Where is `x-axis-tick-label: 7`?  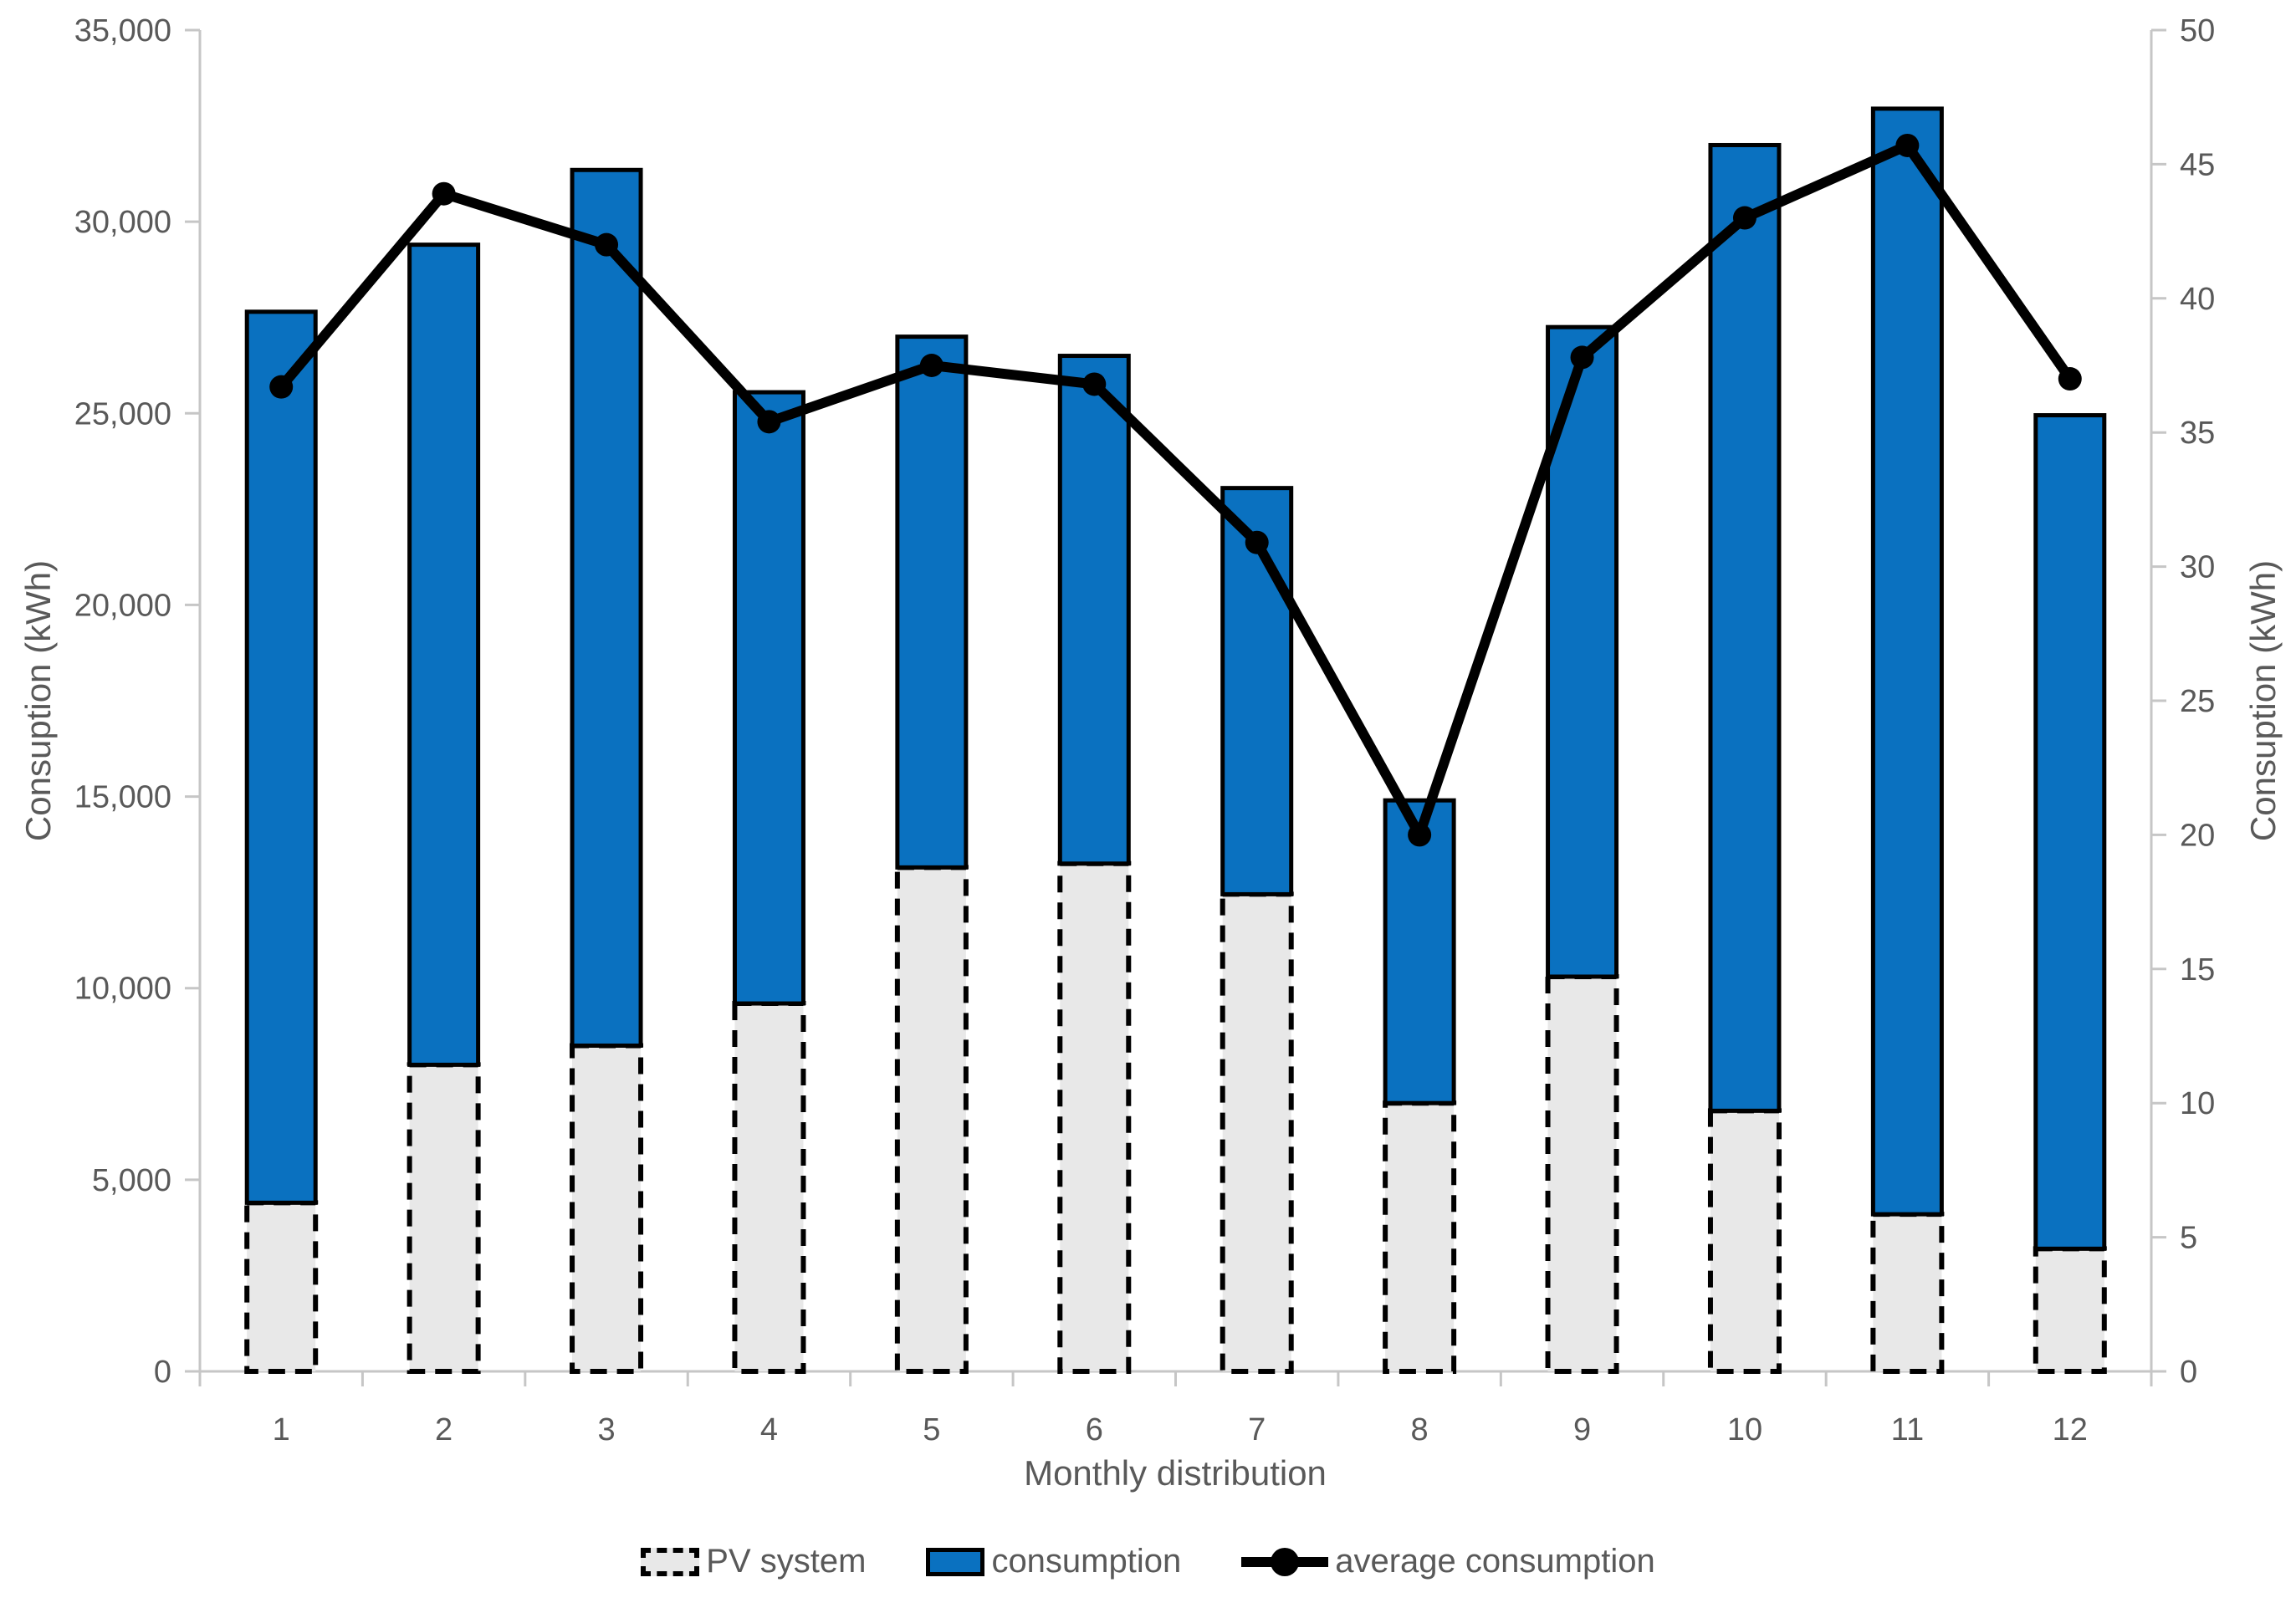 x-axis-tick-label: 7 is located at coordinates (1257, 1429).